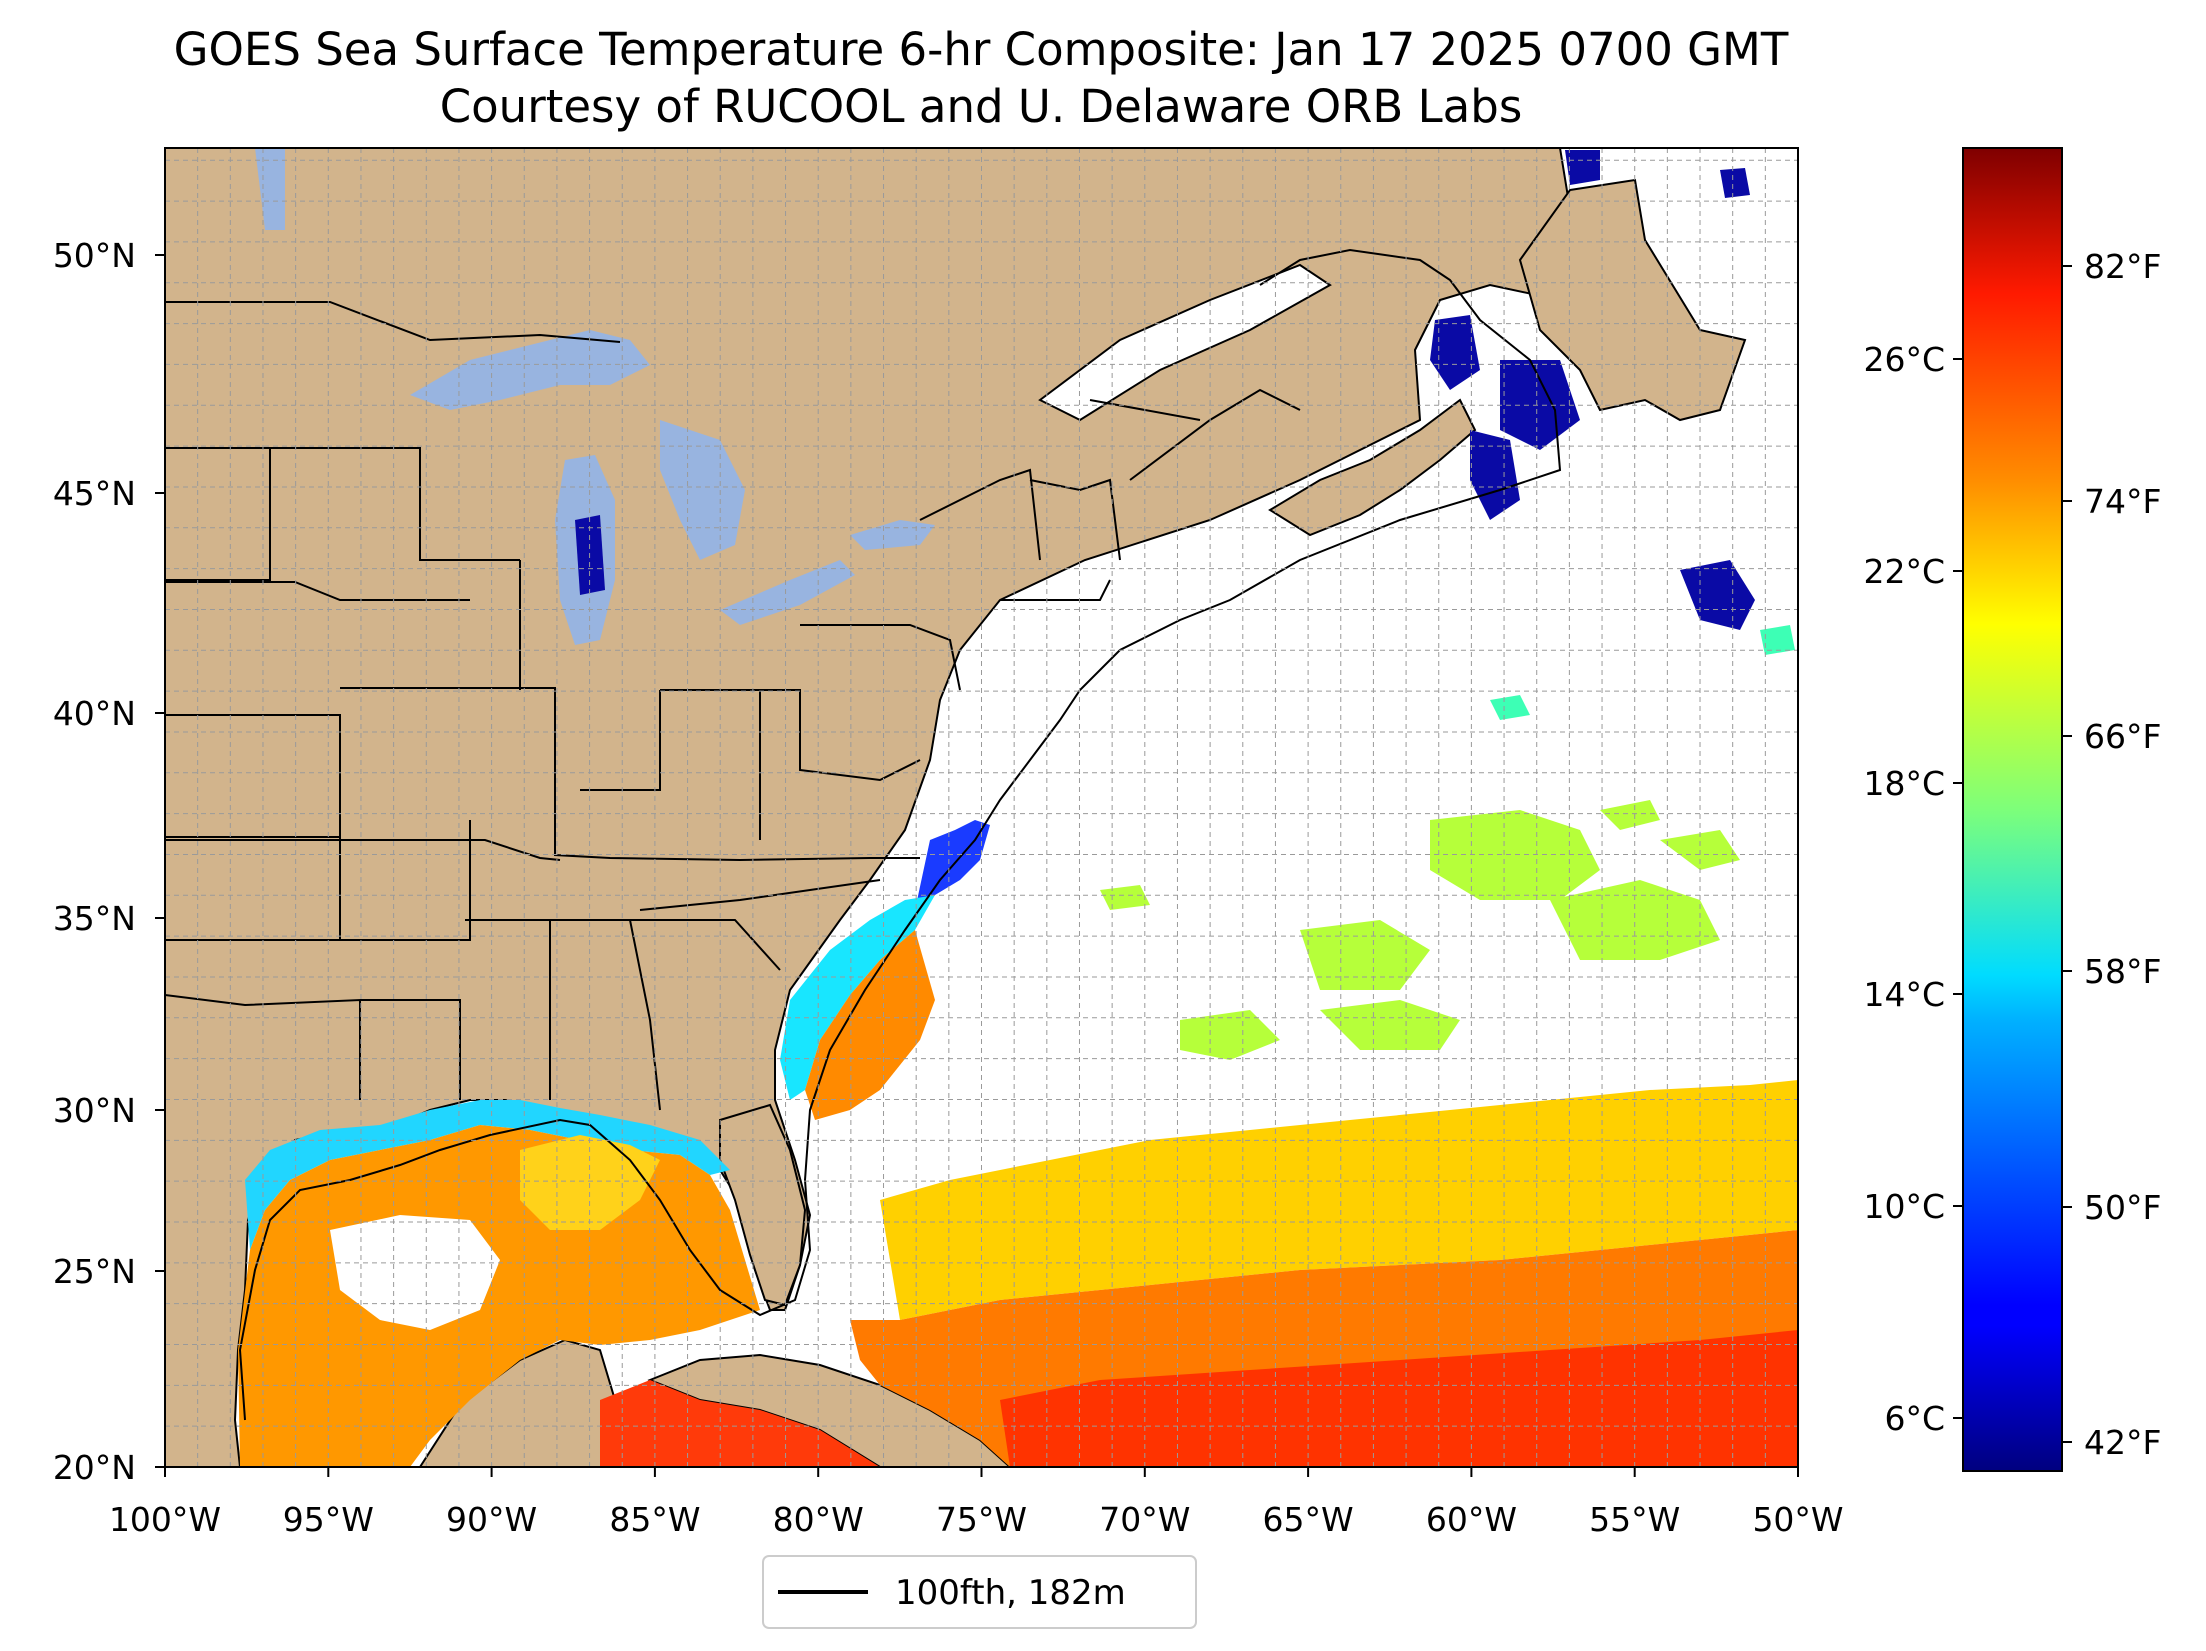 The width and height of the screenshot is (2206, 1651). Describe the element at coordinates (487, 1175) in the screenshot. I see `sst-gulf-coastal-cold` at that location.